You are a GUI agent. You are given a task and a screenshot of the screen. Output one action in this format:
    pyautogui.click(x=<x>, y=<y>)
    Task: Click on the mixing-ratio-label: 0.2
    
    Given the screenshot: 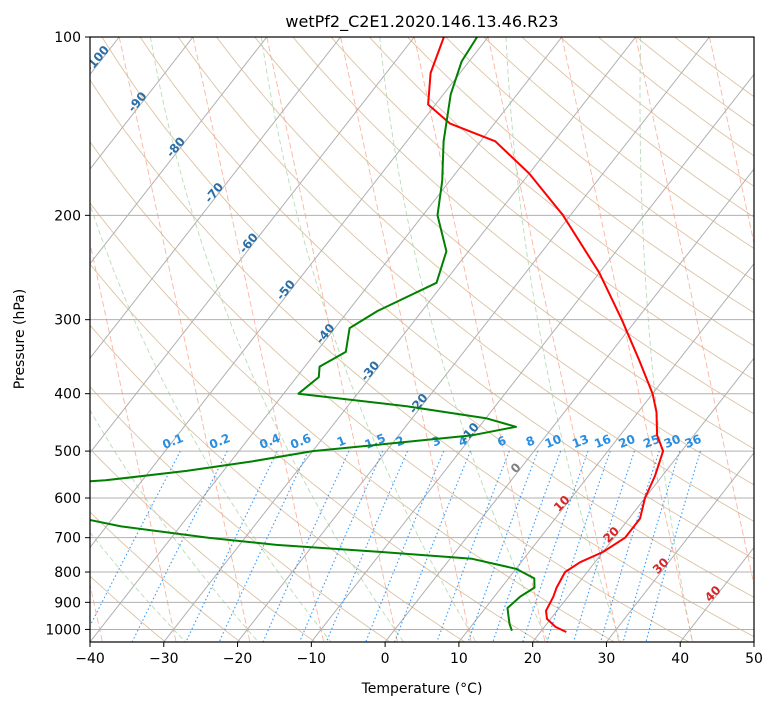 What is the action you would take?
    pyautogui.click(x=219, y=441)
    